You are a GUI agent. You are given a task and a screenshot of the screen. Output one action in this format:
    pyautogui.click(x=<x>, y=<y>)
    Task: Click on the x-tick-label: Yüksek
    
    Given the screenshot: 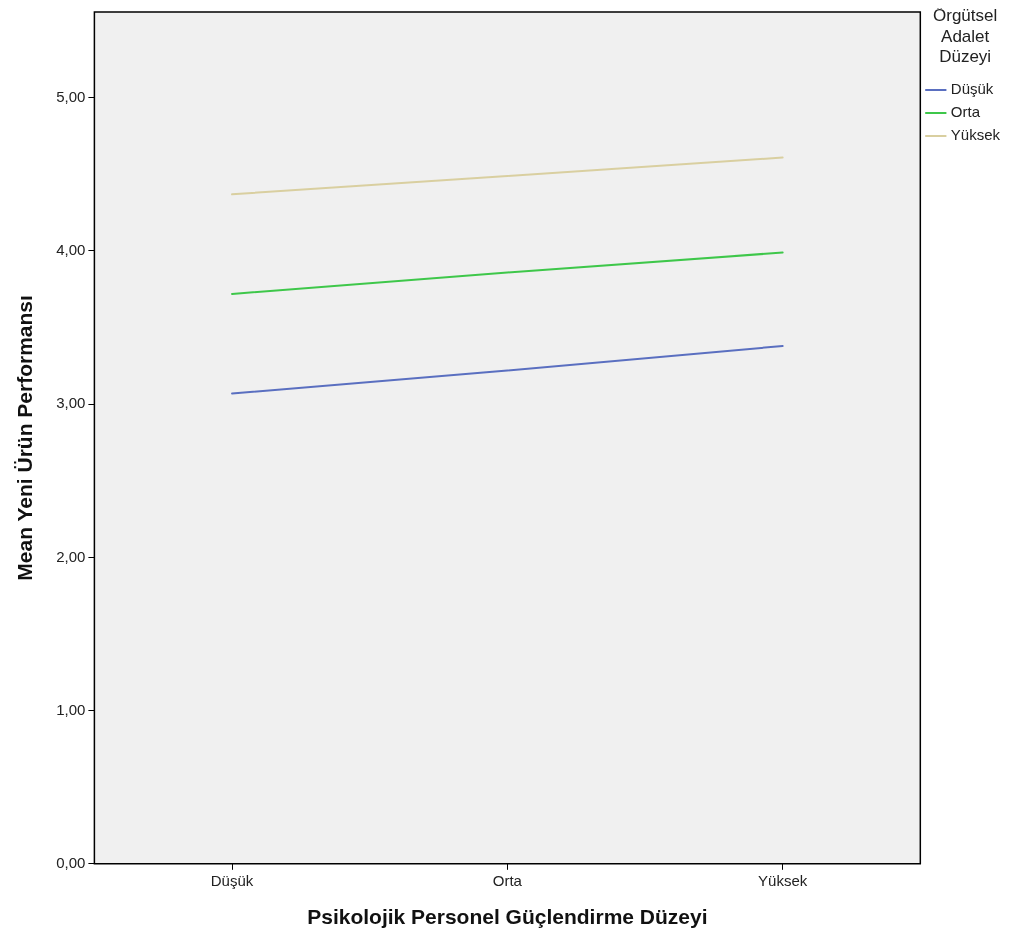 What is the action you would take?
    pyautogui.click(x=783, y=880)
    